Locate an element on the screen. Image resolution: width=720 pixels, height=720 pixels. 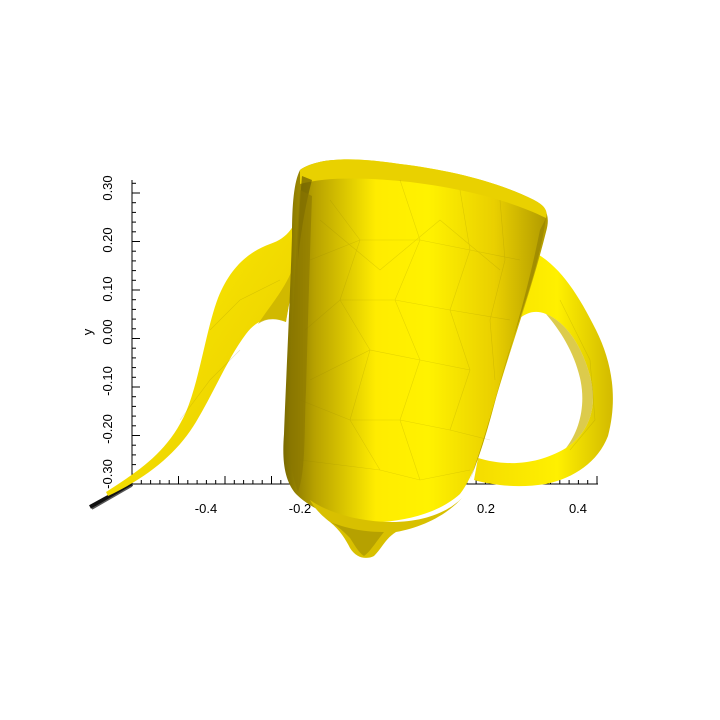
teapot-handle-inner-shade is located at coordinates (569, 381).